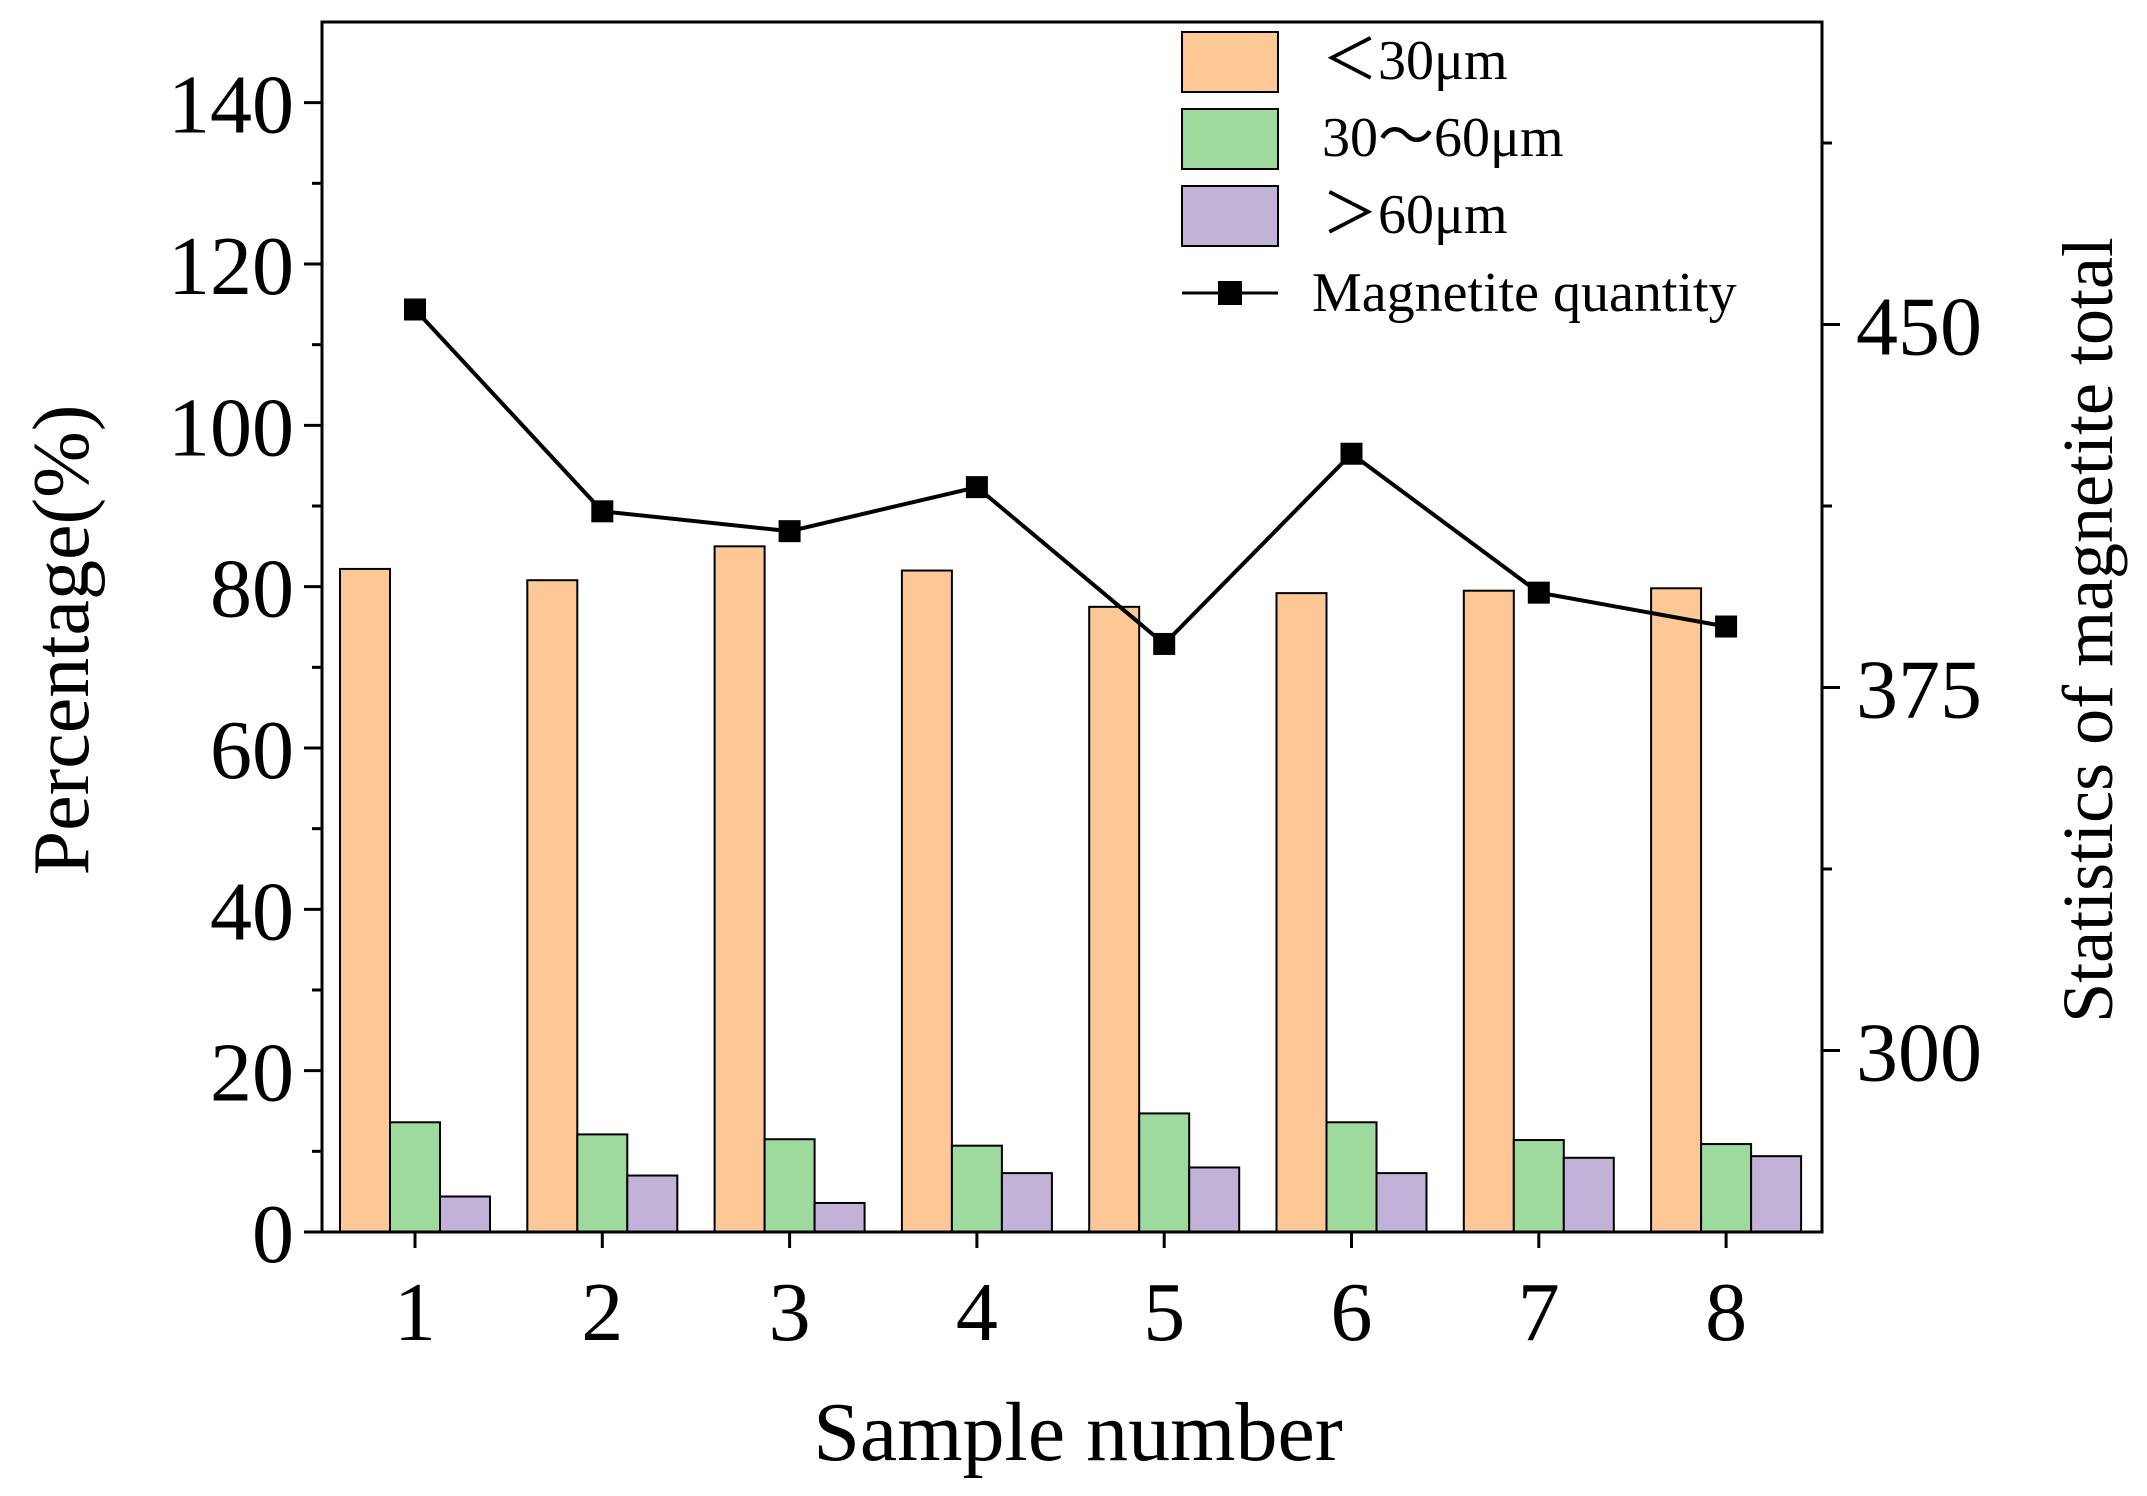 The height and width of the screenshot is (1496, 2147). What do you see at coordinates (1230, 216) in the screenshot?
I see `legend-swatch-series3` at bounding box center [1230, 216].